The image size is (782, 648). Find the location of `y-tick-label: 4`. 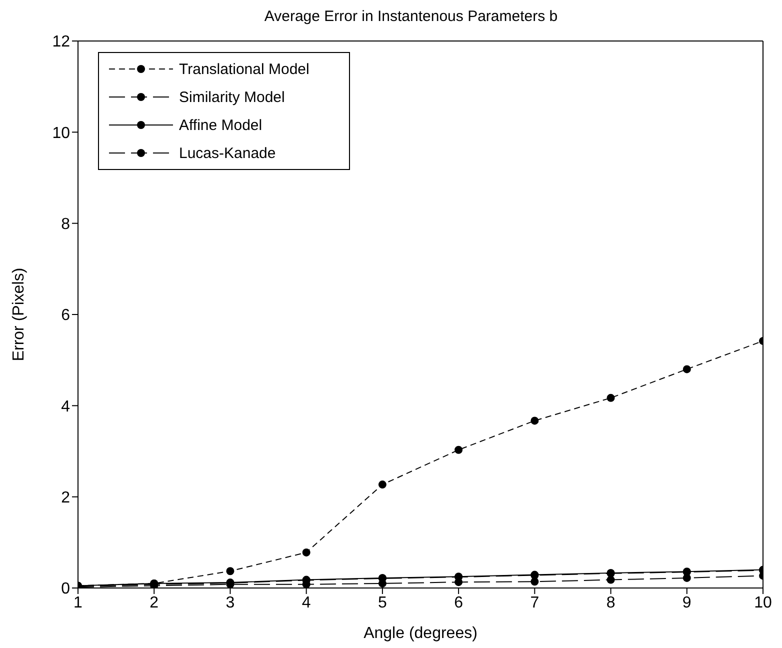

y-tick-label: 4 is located at coordinates (65, 407).